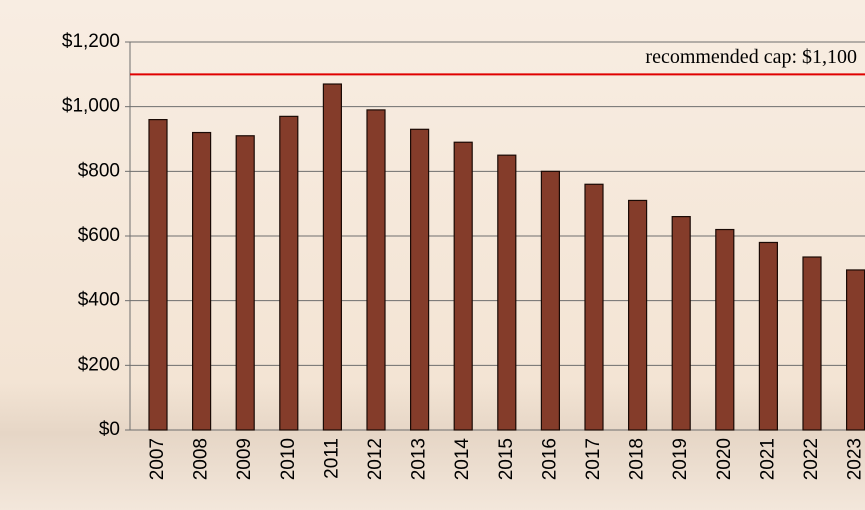 Image resolution: width=865 pixels, height=510 pixels. I want to click on reference-label: recommended cap: $1,100, so click(751, 57).